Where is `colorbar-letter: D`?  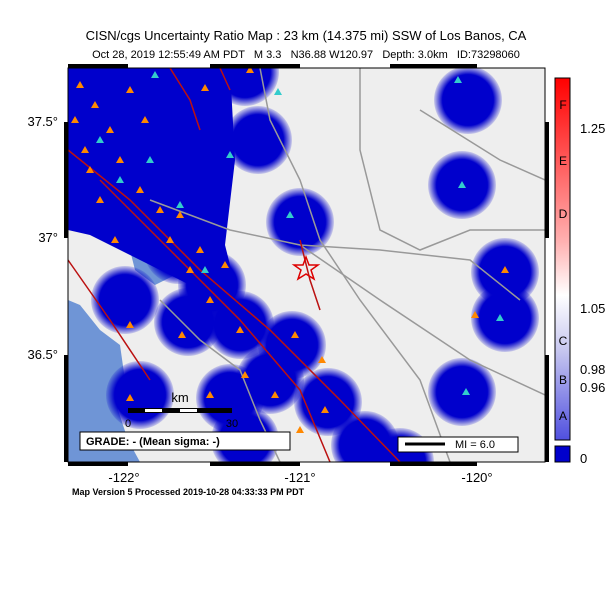
colorbar-letter: D is located at coordinates (563, 214).